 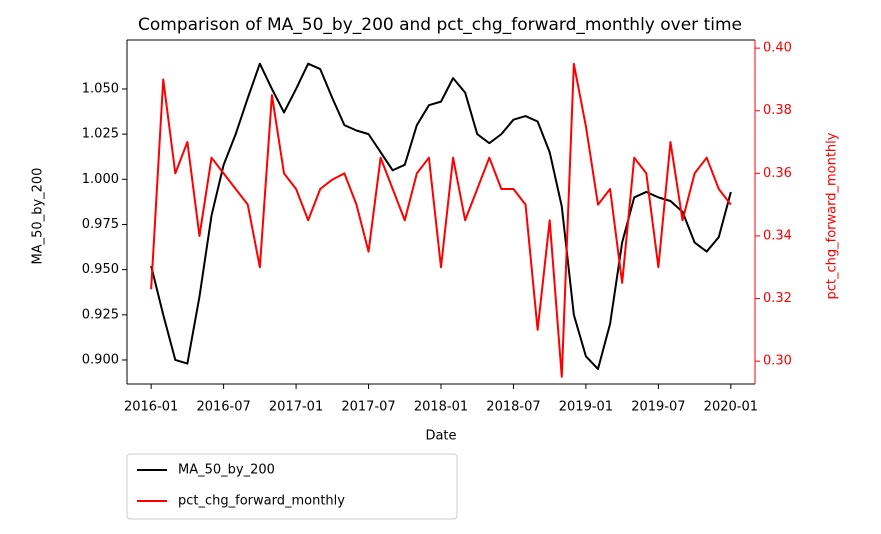 What do you see at coordinates (777, 110) in the screenshot?
I see `y2-tick-label: 0.38` at bounding box center [777, 110].